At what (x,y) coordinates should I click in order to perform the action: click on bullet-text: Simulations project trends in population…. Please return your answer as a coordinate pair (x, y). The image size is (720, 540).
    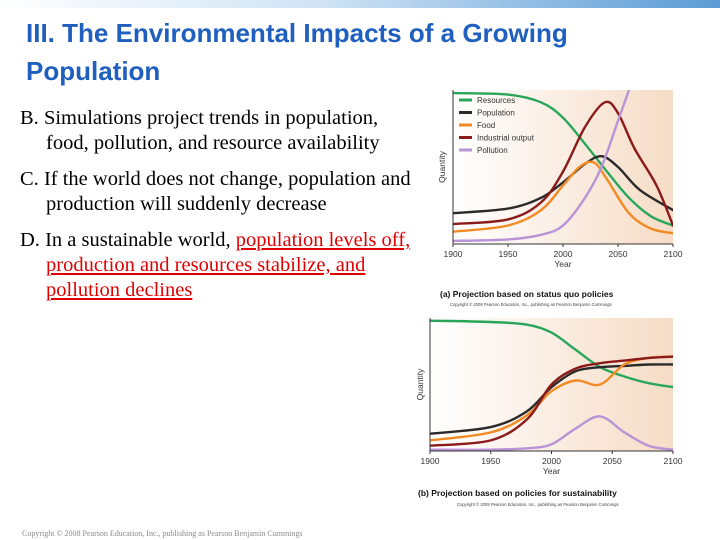
    Looking at the image, I should click on (211, 130).